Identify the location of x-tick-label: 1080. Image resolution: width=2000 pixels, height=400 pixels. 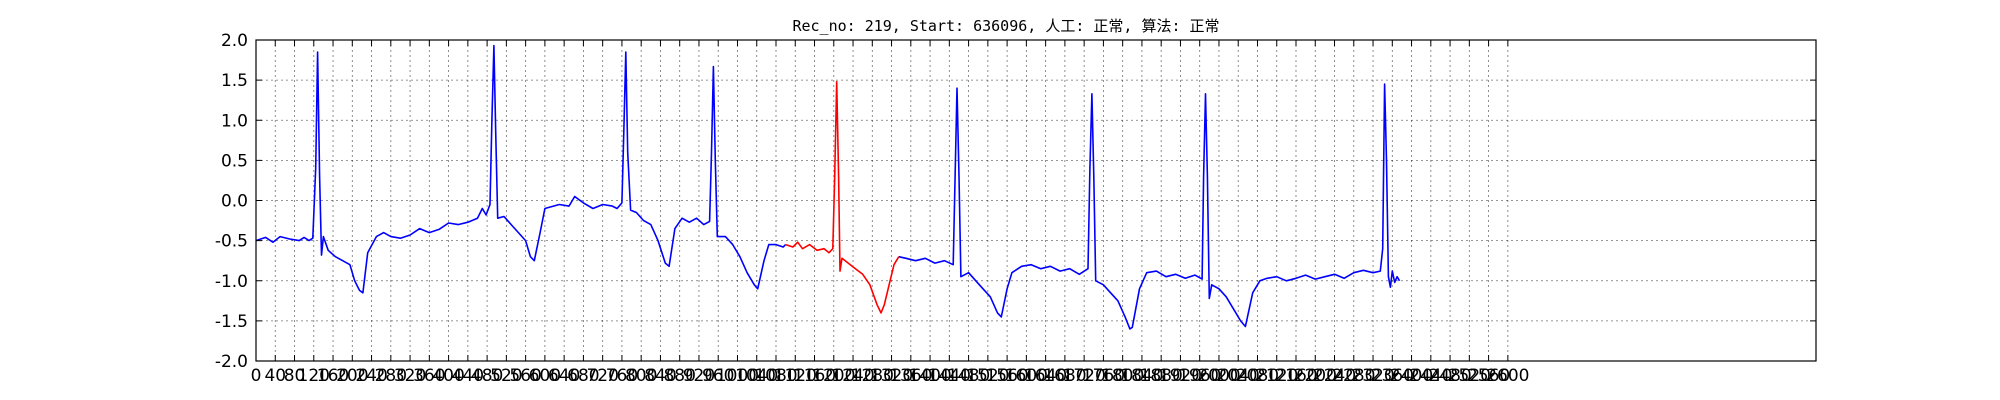
(775, 376).